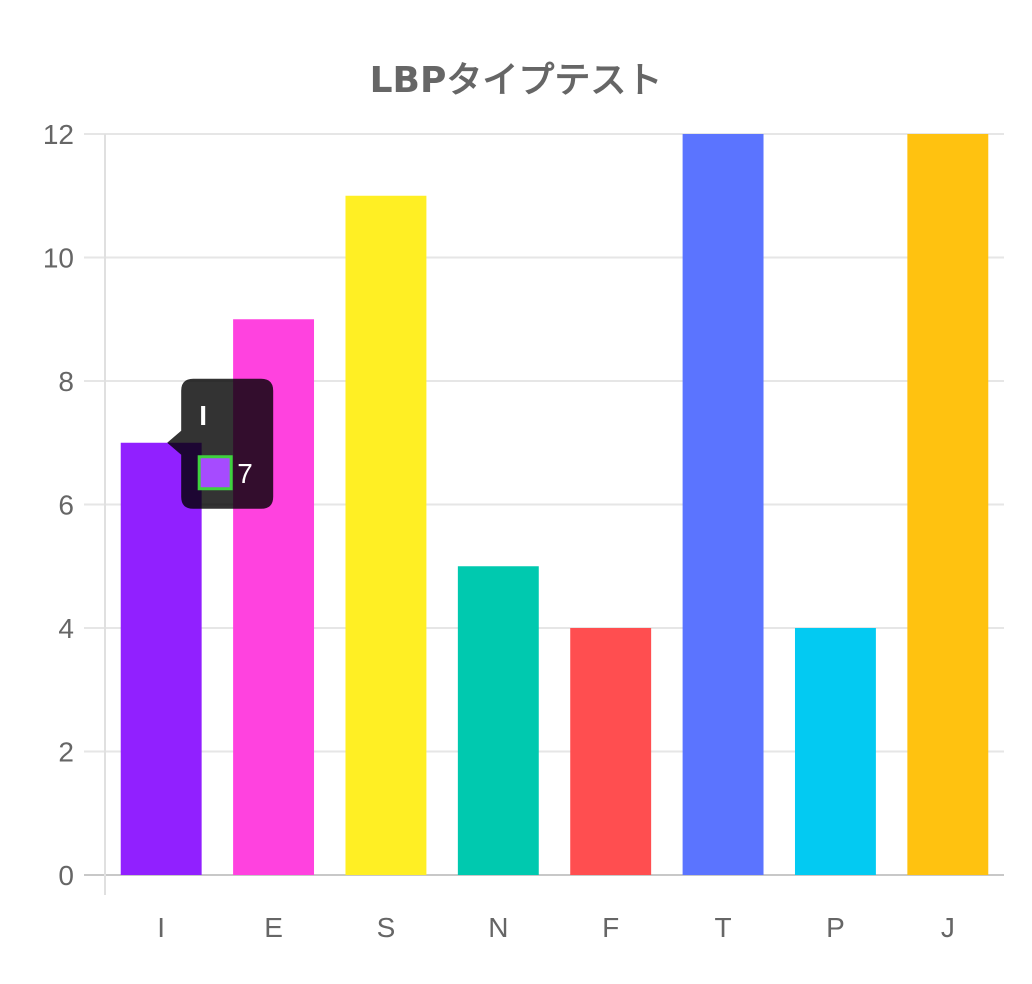  Describe the element at coordinates (203, 415) in the screenshot. I see `tooltip-title: I` at that location.